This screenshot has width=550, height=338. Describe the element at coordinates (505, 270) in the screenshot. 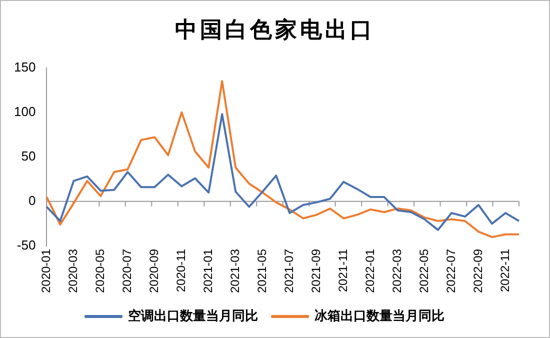

I see `x-tick-label: 2022-11` at that location.